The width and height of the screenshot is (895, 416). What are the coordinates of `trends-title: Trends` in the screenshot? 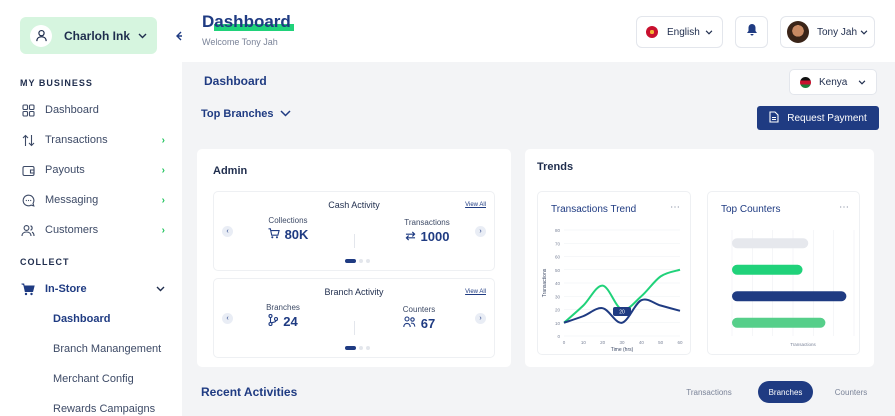 It's located at (555, 167).